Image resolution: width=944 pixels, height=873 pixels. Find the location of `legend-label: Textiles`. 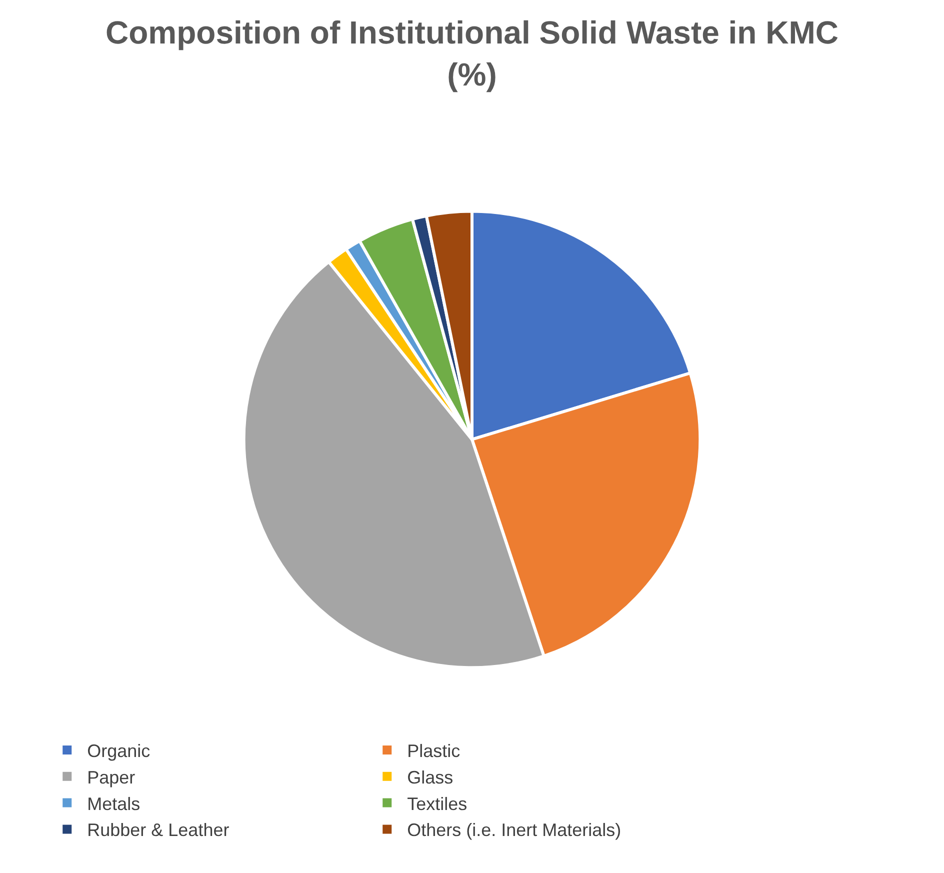

legend-label: Textiles is located at coordinates (437, 804).